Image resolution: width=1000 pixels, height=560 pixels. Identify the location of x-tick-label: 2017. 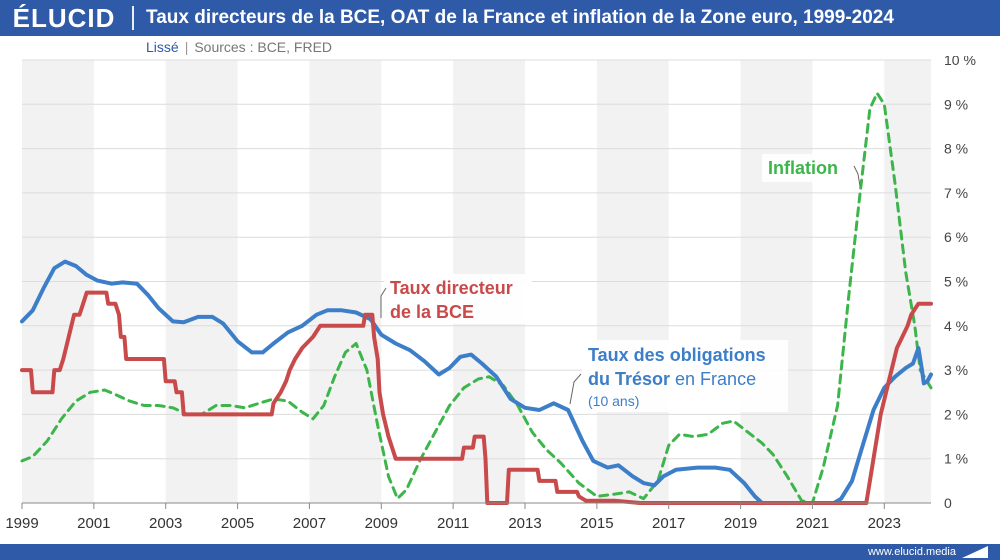
(668, 523).